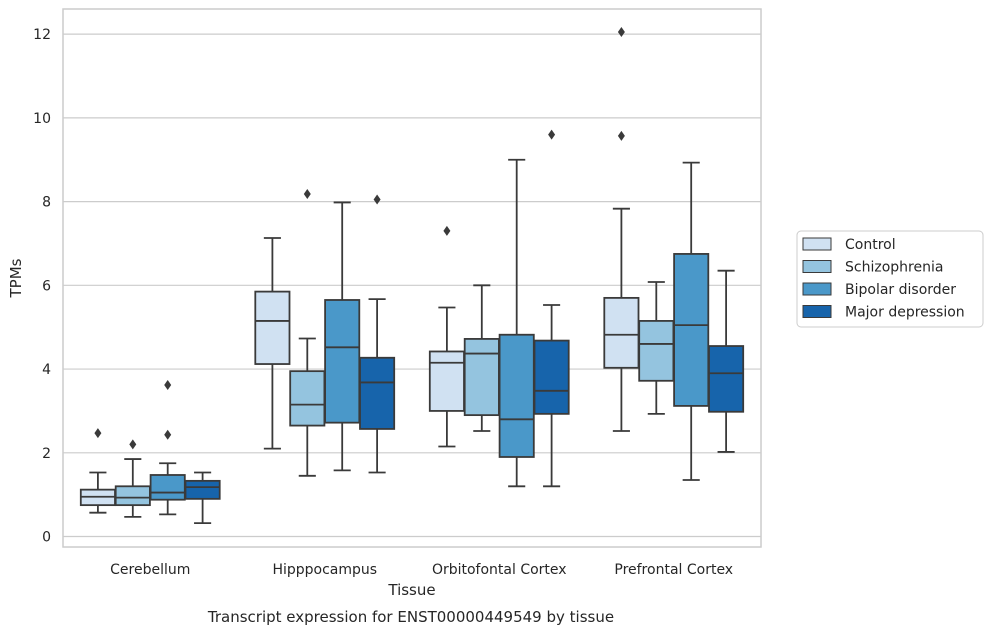  I want to click on y-tick-label: 4, so click(46, 370).